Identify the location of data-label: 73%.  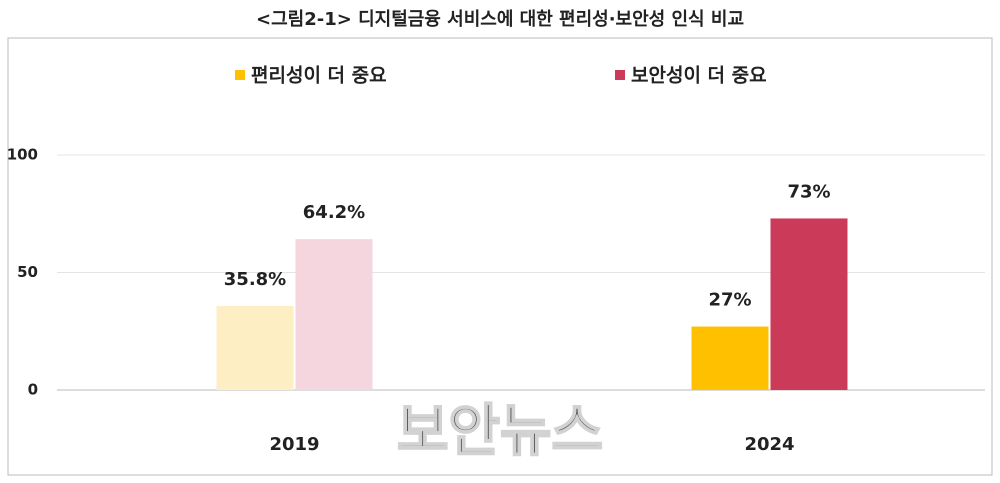
(808, 191).